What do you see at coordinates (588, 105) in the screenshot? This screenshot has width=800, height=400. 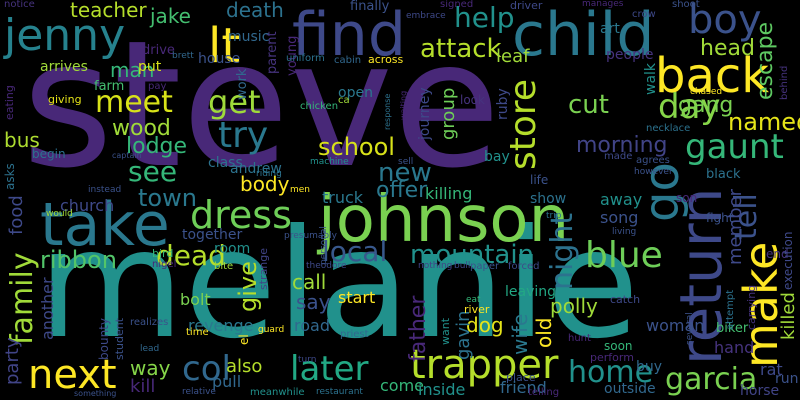 I see `cloud-word: cut` at bounding box center [588, 105].